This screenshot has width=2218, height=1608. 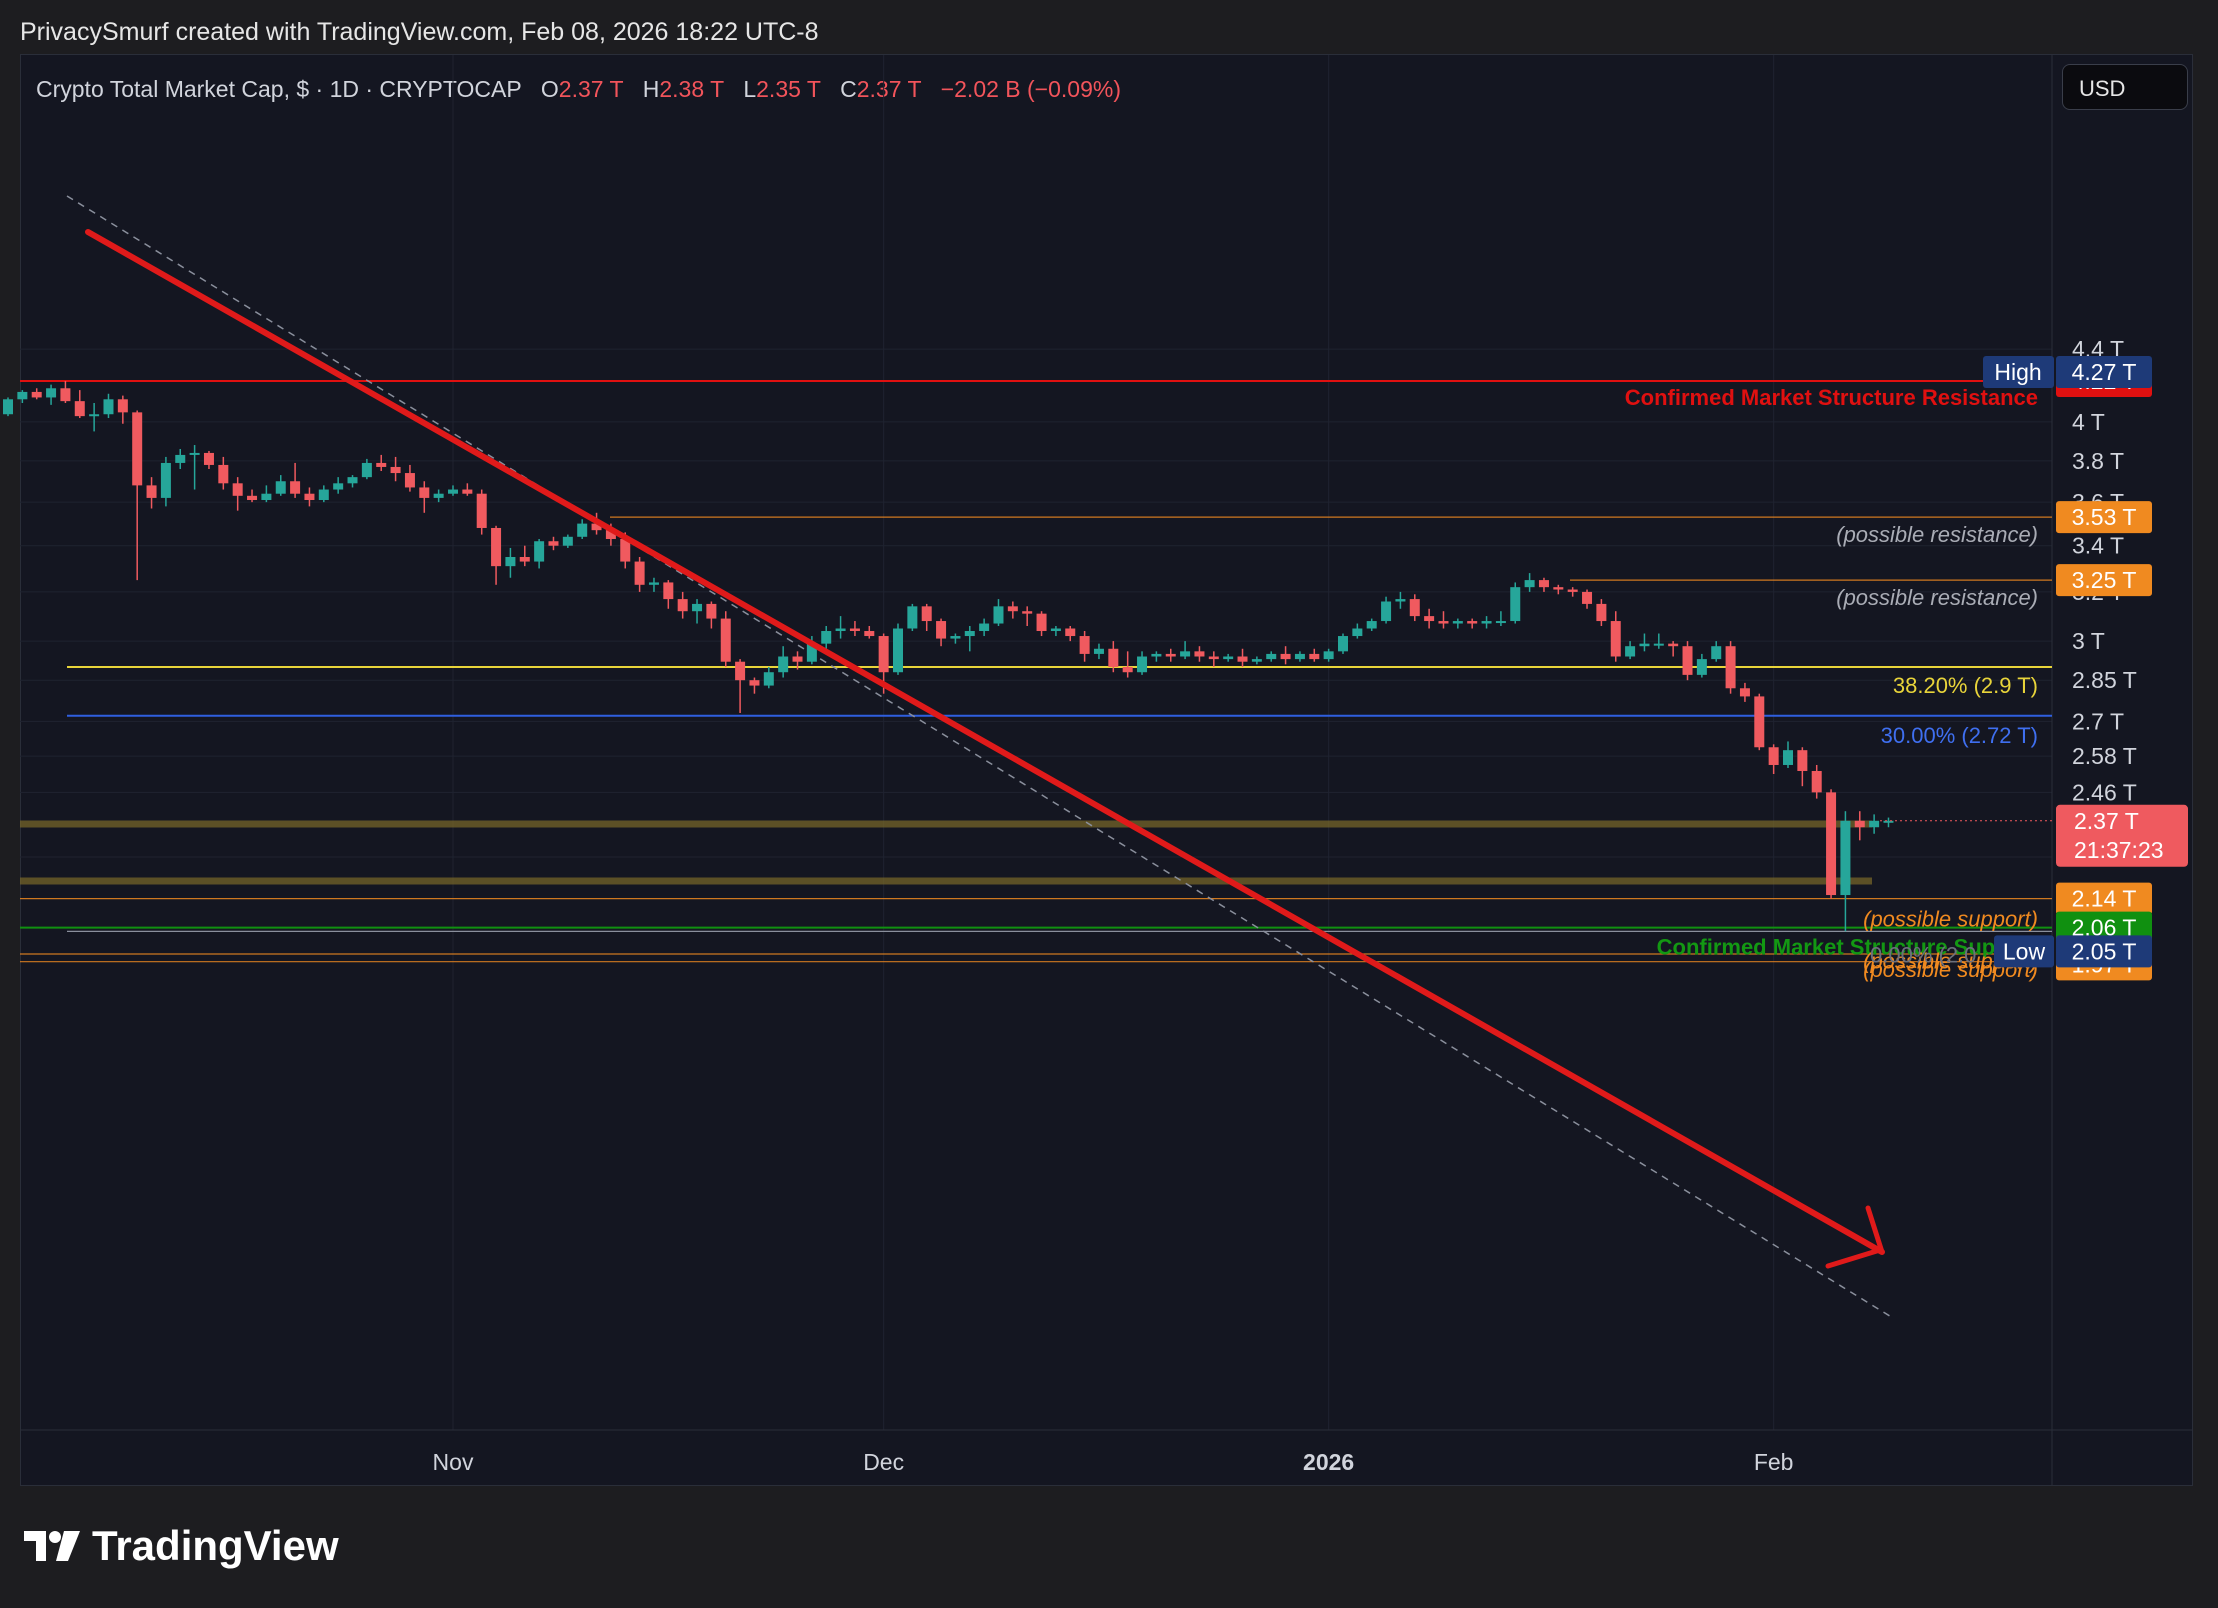 I want to click on level-label: 38.20% (2.9 T), so click(x=1965, y=685).